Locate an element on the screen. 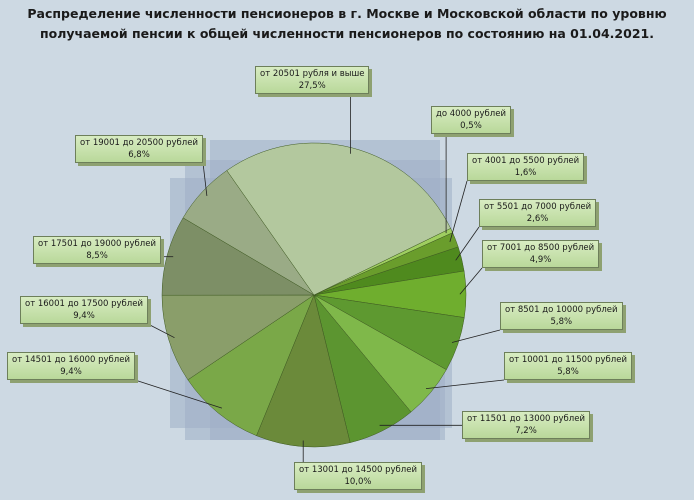 This screenshot has height=500, width=694. slice-label-name: от 19001 до 20500 рублей is located at coordinates (139, 143).